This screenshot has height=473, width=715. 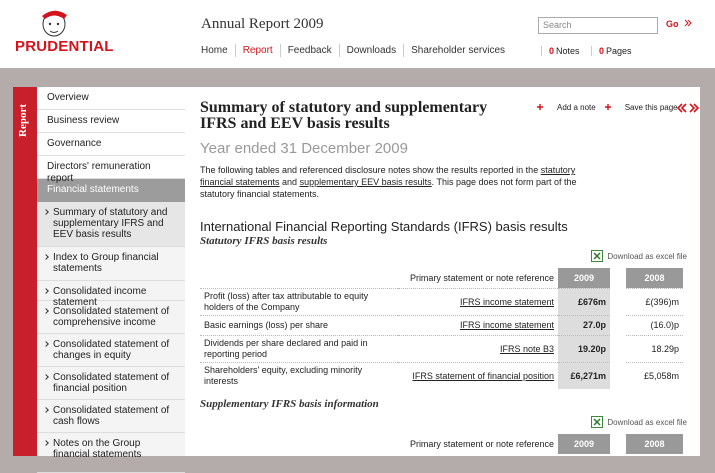 What do you see at coordinates (654, 375) in the screenshot?
I see `value-2008: £5,058m` at bounding box center [654, 375].